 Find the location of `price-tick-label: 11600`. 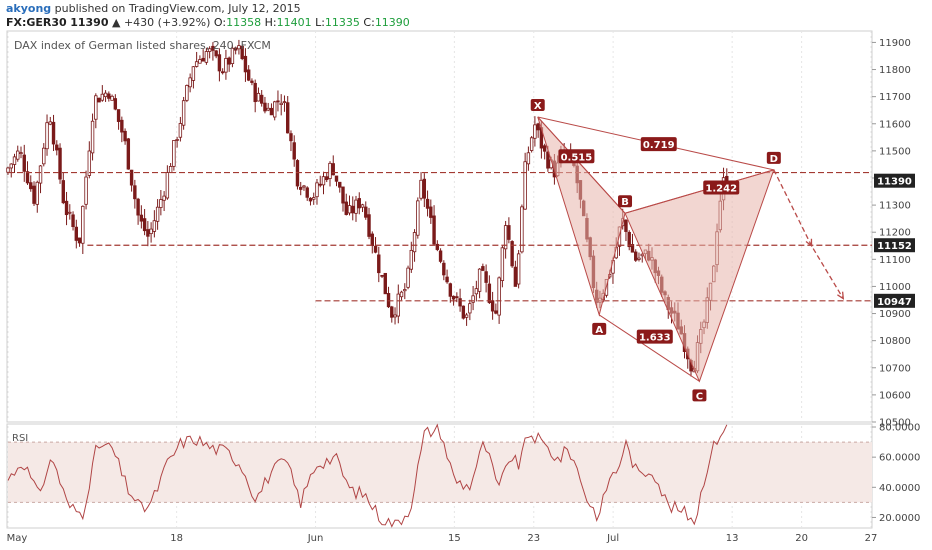

price-tick-label: 11600 is located at coordinates (895, 124).